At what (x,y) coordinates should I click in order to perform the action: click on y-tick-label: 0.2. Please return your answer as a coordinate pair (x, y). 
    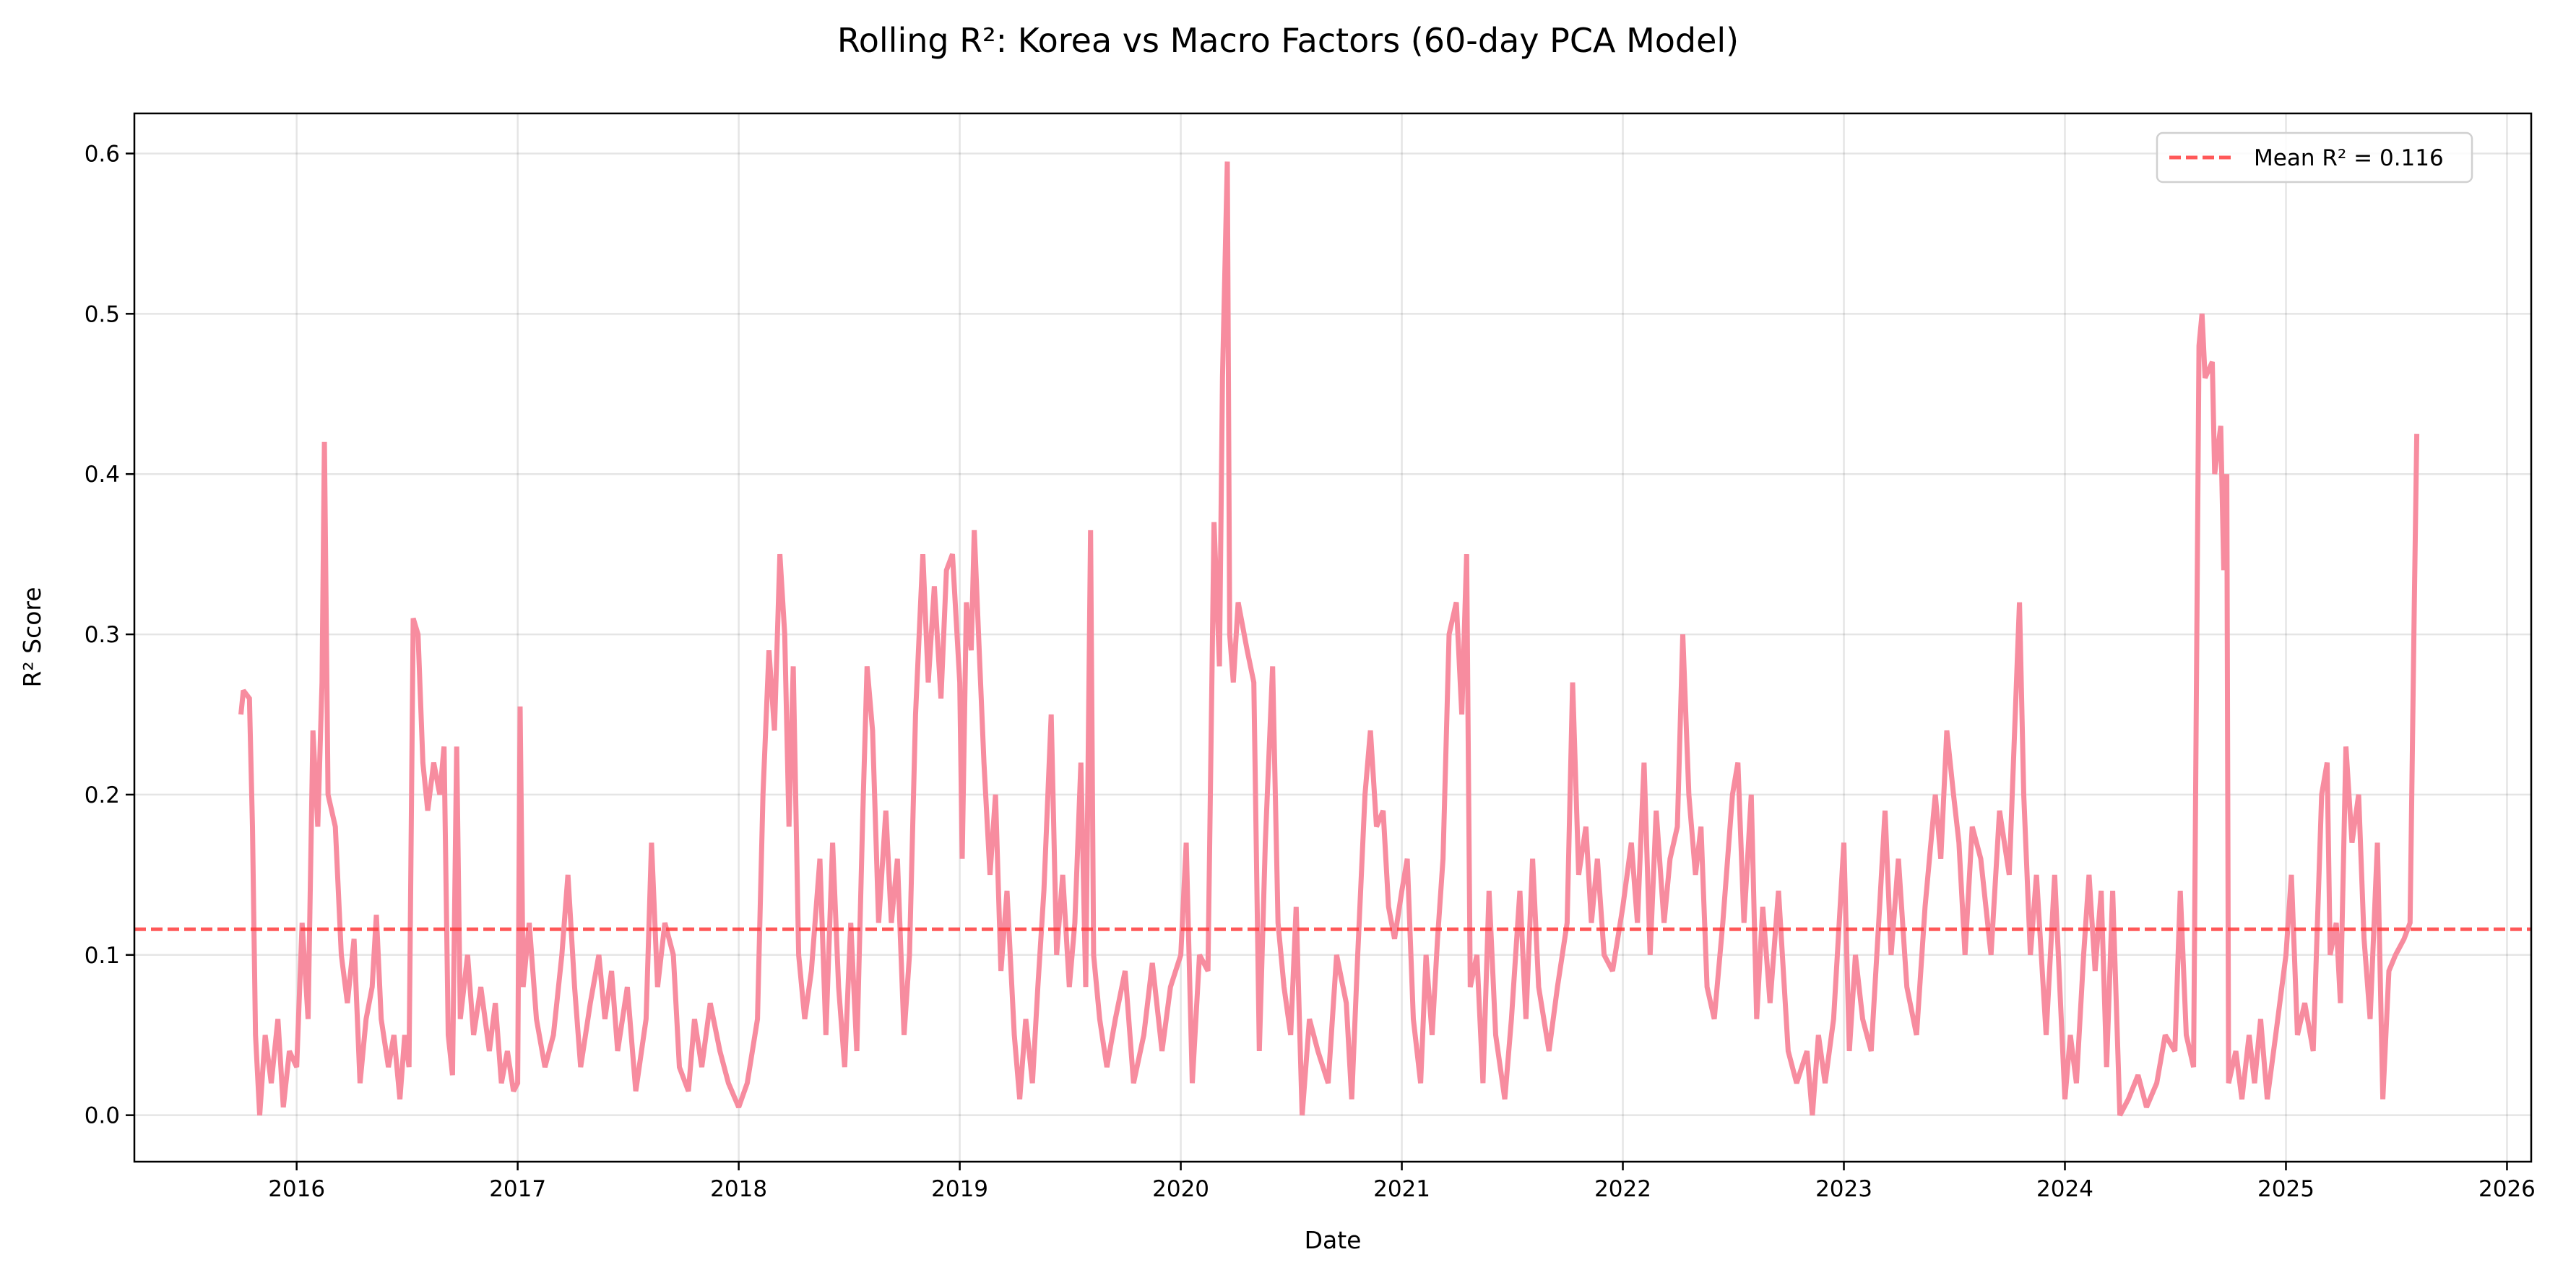
    Looking at the image, I should click on (103, 795).